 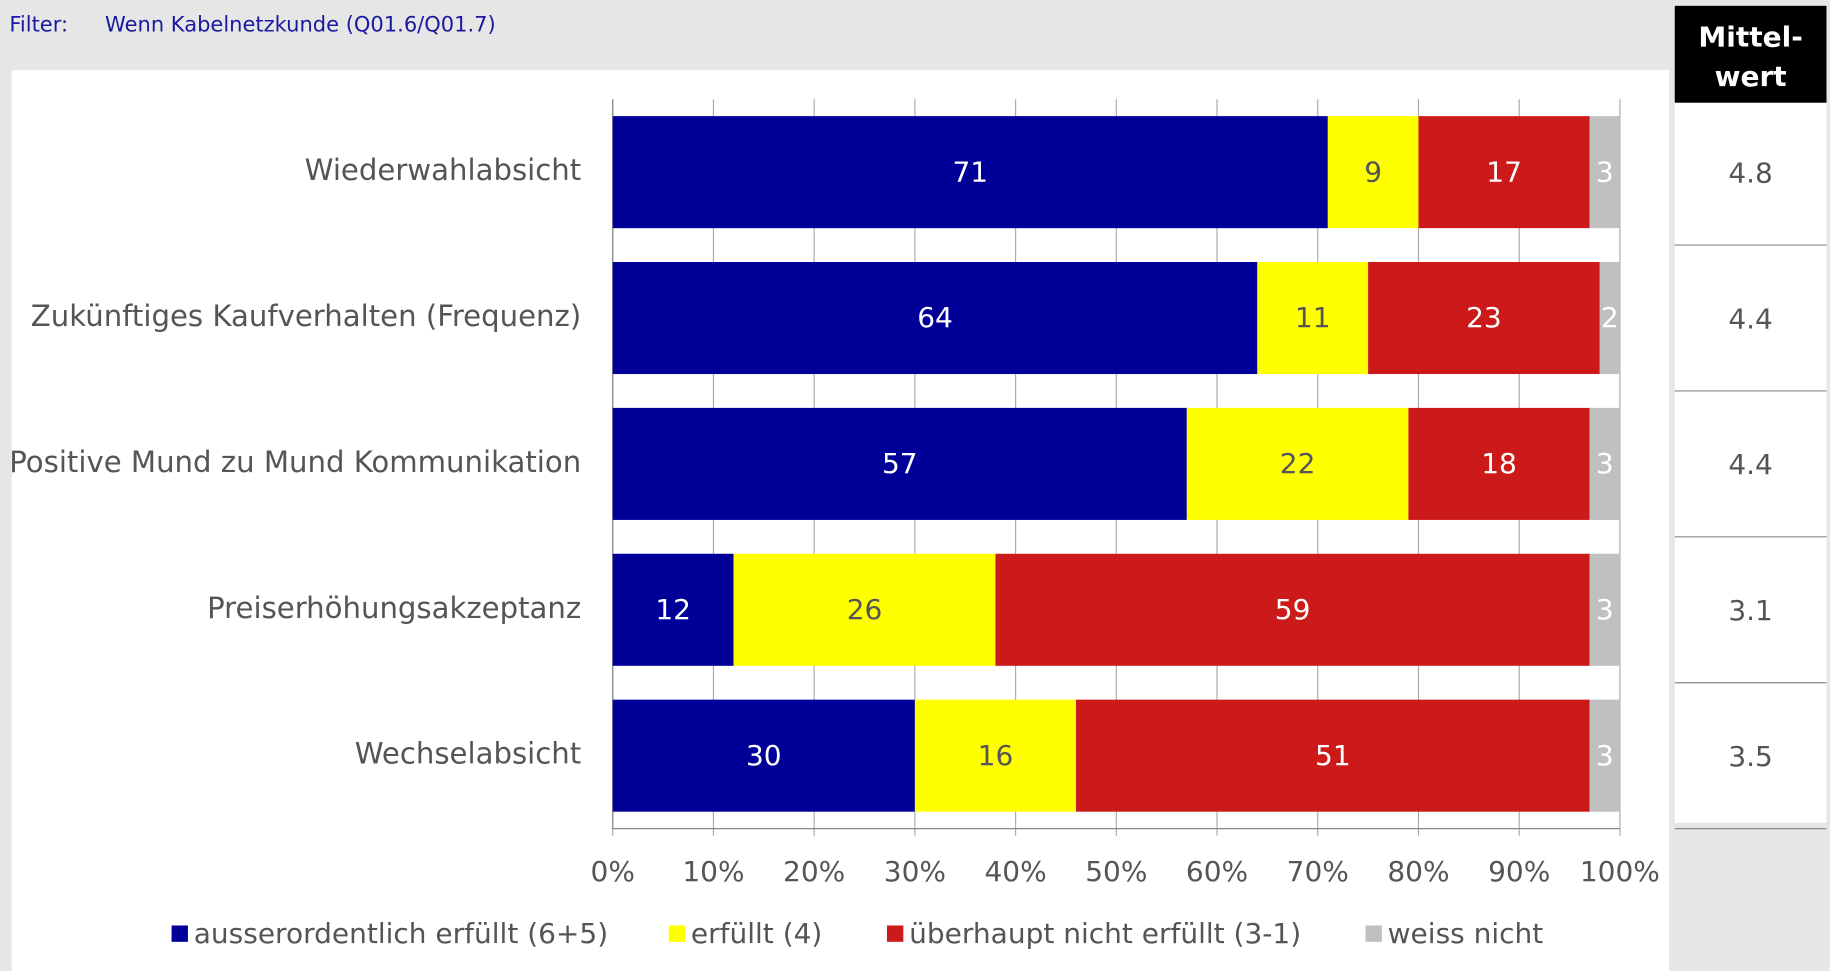 I want to click on mean-header: Mittel-, so click(x=1750, y=37).